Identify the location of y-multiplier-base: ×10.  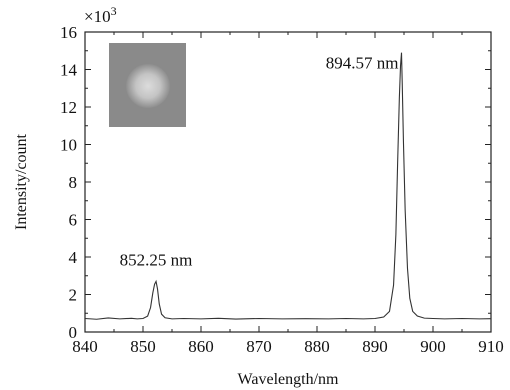
(97, 16).